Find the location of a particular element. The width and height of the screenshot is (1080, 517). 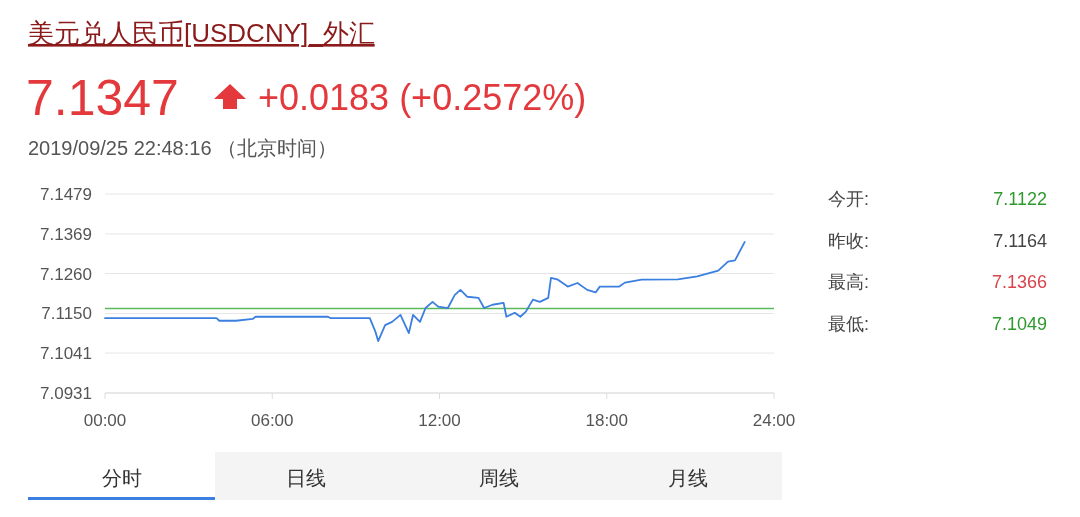

subtitle: 7.1347 is located at coordinates (102, 98).